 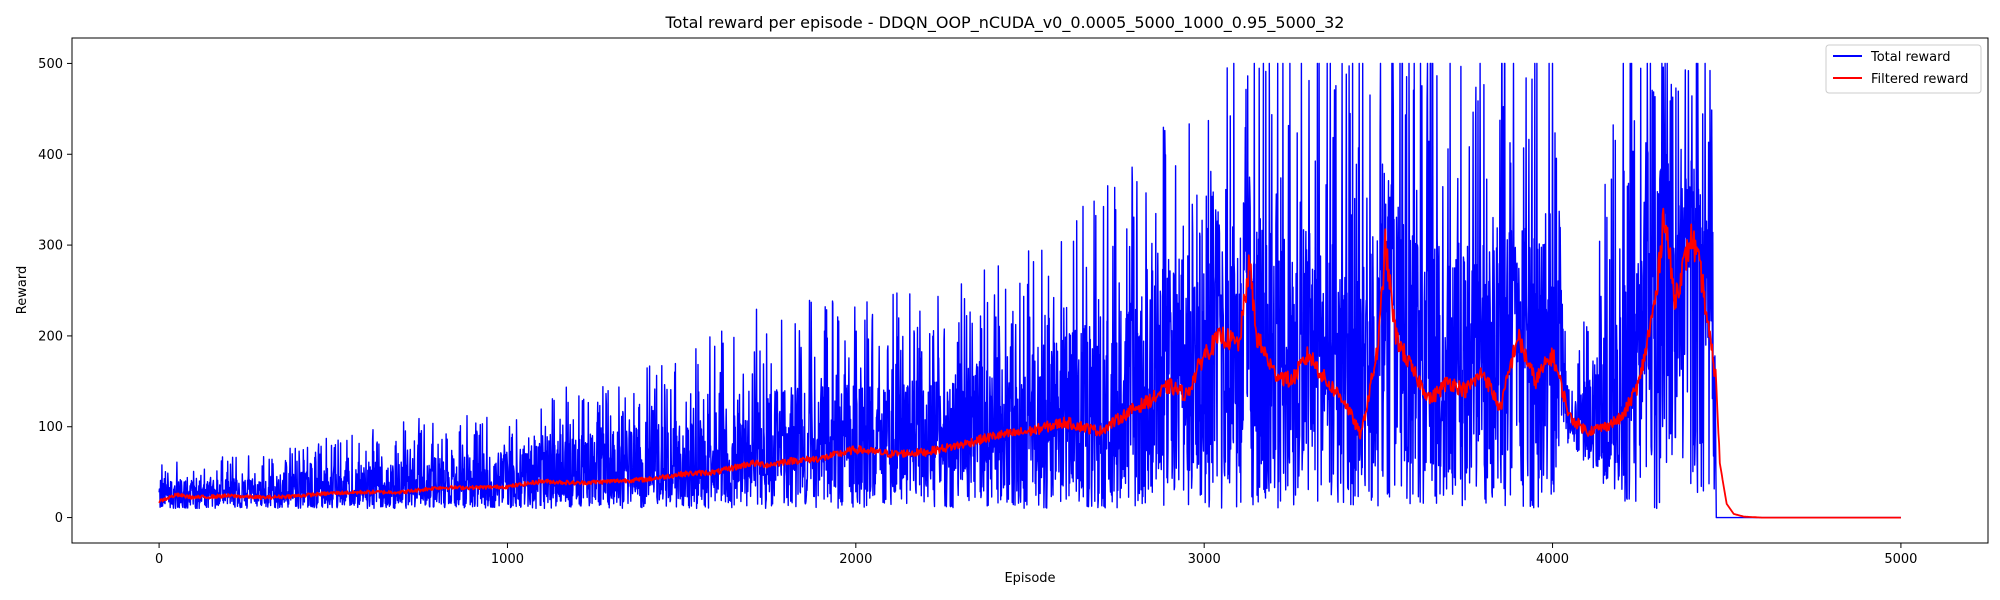 I want to click on x-tick-label: 5000, so click(x=1900, y=559).